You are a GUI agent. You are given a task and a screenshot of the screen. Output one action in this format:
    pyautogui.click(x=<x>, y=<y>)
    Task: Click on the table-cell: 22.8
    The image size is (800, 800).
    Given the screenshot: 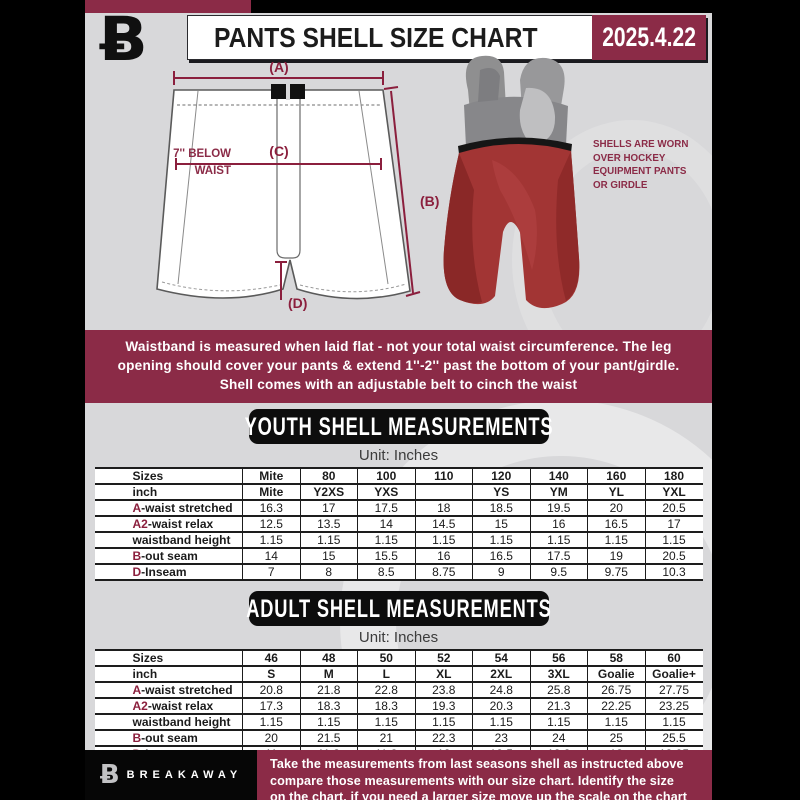 What is the action you would take?
    pyautogui.click(x=386, y=690)
    